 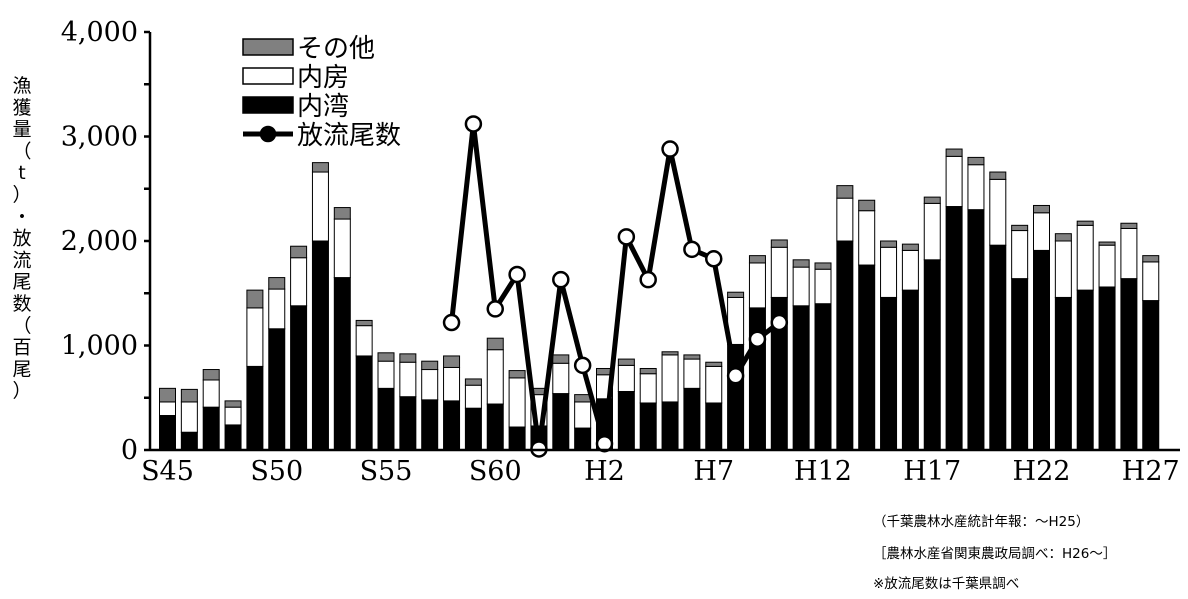 I want to click on bar-H15-内房, so click(x=889, y=272).